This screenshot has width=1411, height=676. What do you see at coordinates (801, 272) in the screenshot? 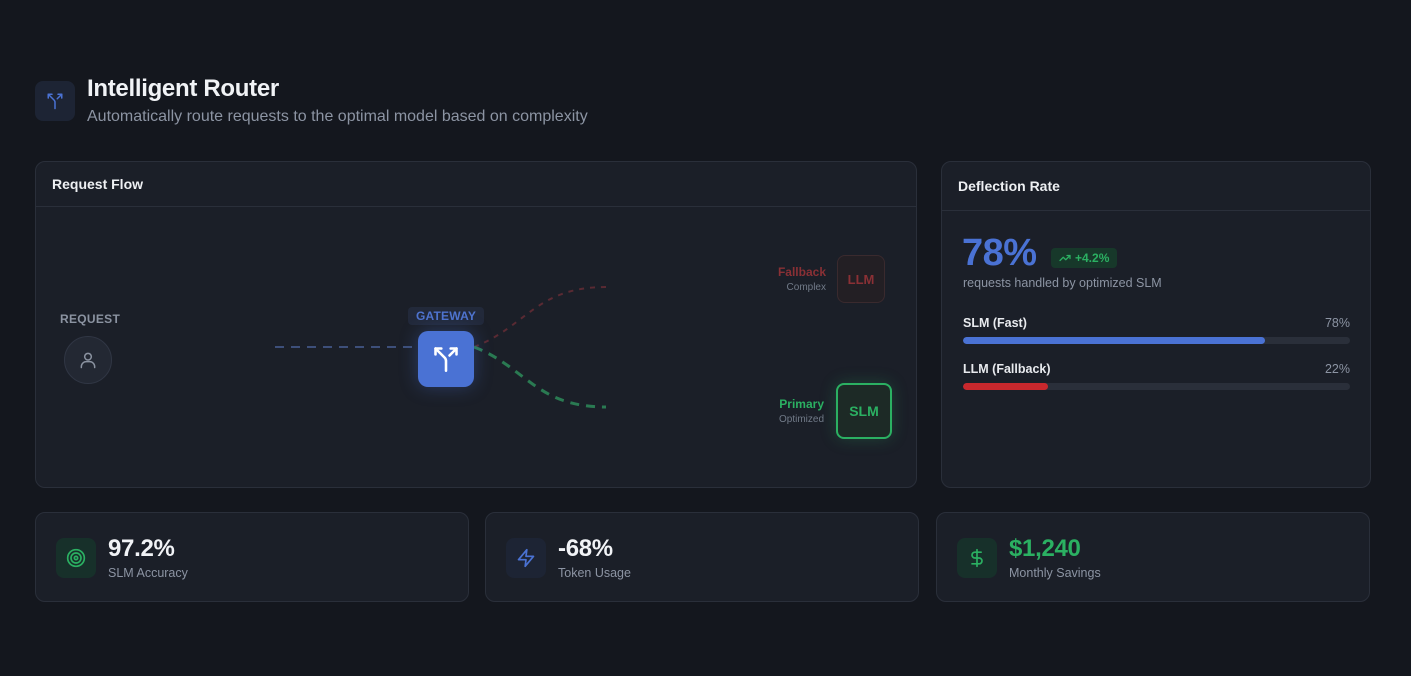
I see `fallback-label: Fallback` at bounding box center [801, 272].